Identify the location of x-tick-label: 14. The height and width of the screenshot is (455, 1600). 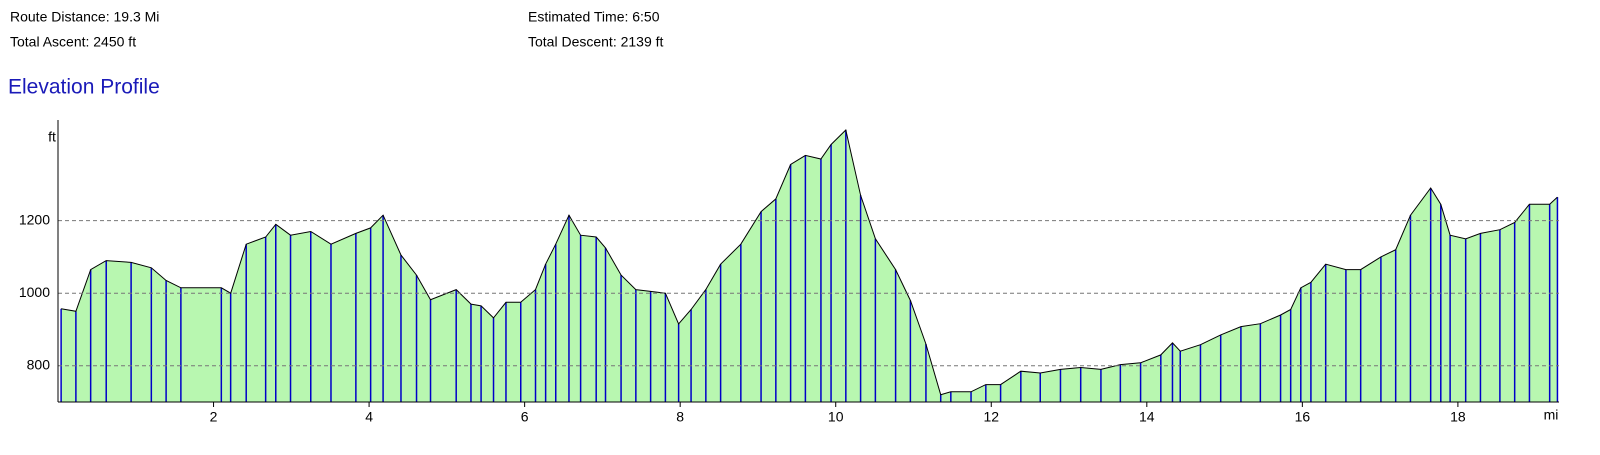
(1147, 417).